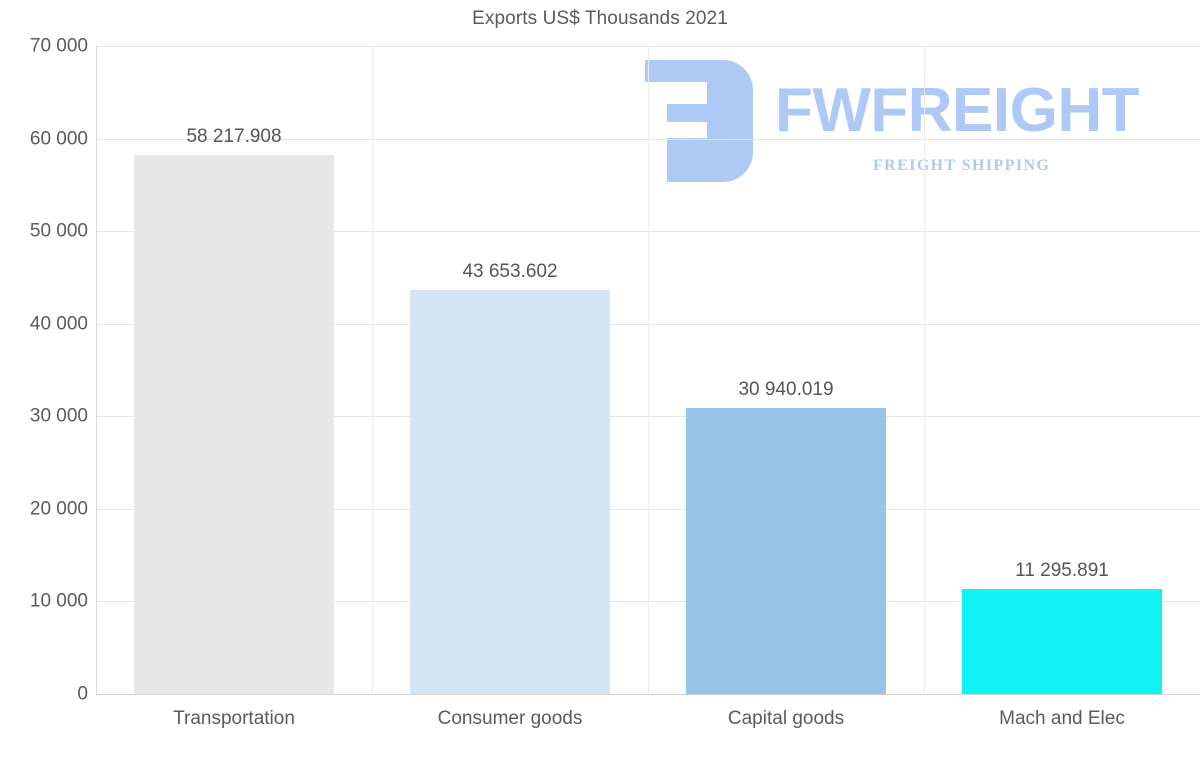 This screenshot has height=763, width=1200. What do you see at coordinates (234, 136) in the screenshot?
I see `bar-value-label: 58 217.908` at bounding box center [234, 136].